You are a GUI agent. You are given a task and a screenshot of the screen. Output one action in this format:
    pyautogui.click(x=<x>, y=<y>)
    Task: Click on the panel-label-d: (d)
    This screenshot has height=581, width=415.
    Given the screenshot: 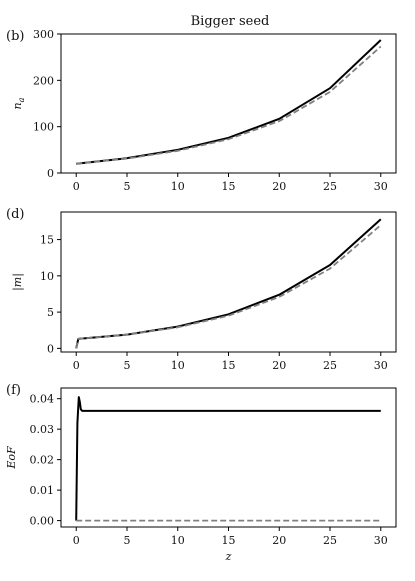 What is the action you would take?
    pyautogui.click(x=15, y=214)
    